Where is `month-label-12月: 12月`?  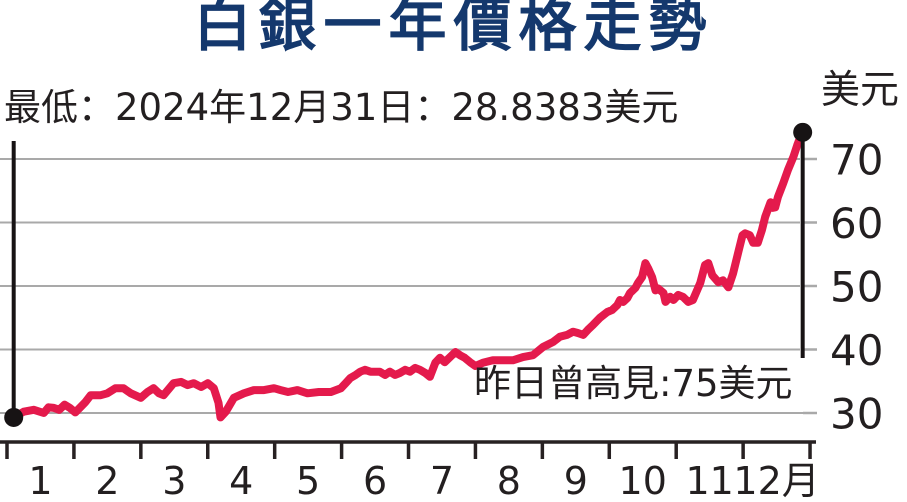
month-label-12月: 12月 is located at coordinates (776, 480).